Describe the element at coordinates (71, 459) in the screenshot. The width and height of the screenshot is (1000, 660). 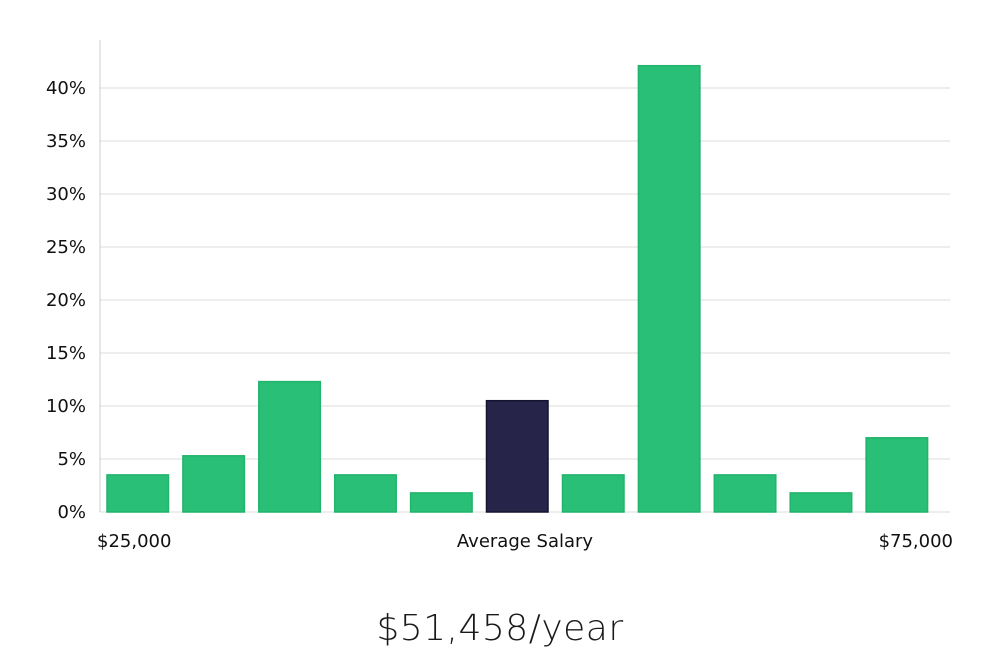
I see `y-tick-label: 5%` at that location.